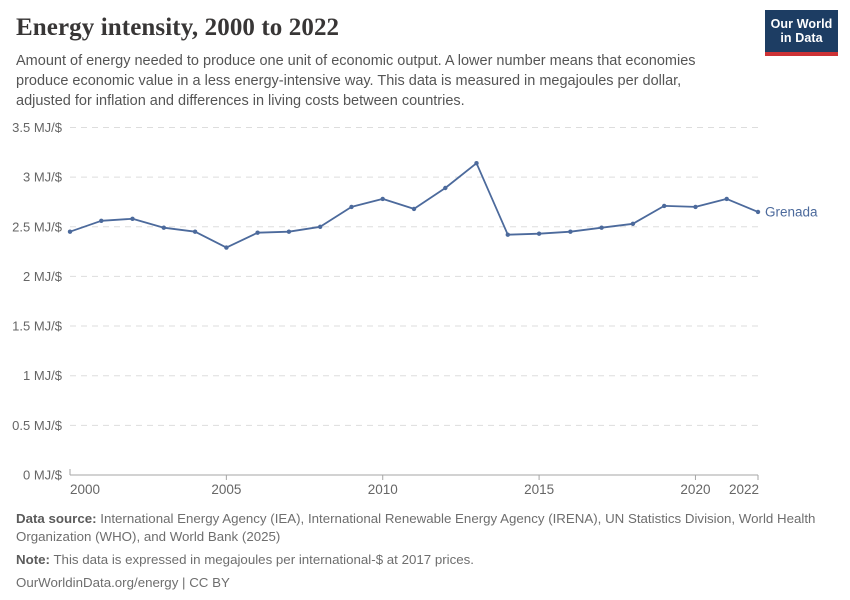  Describe the element at coordinates (744, 489) in the screenshot. I see `x-tick-label: 2022` at that location.